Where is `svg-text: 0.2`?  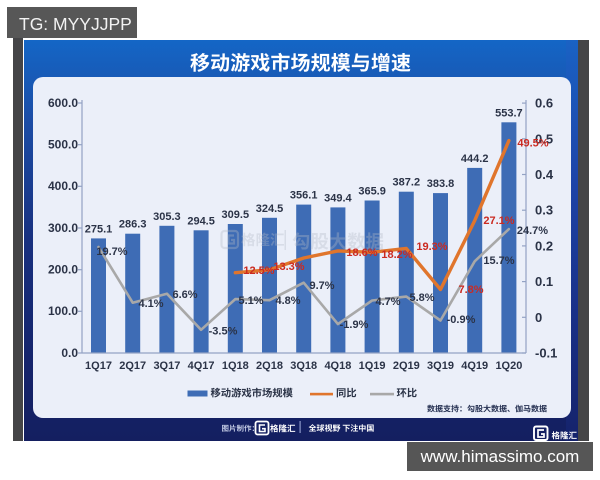
svg-text: 0.2 is located at coordinates (544, 245).